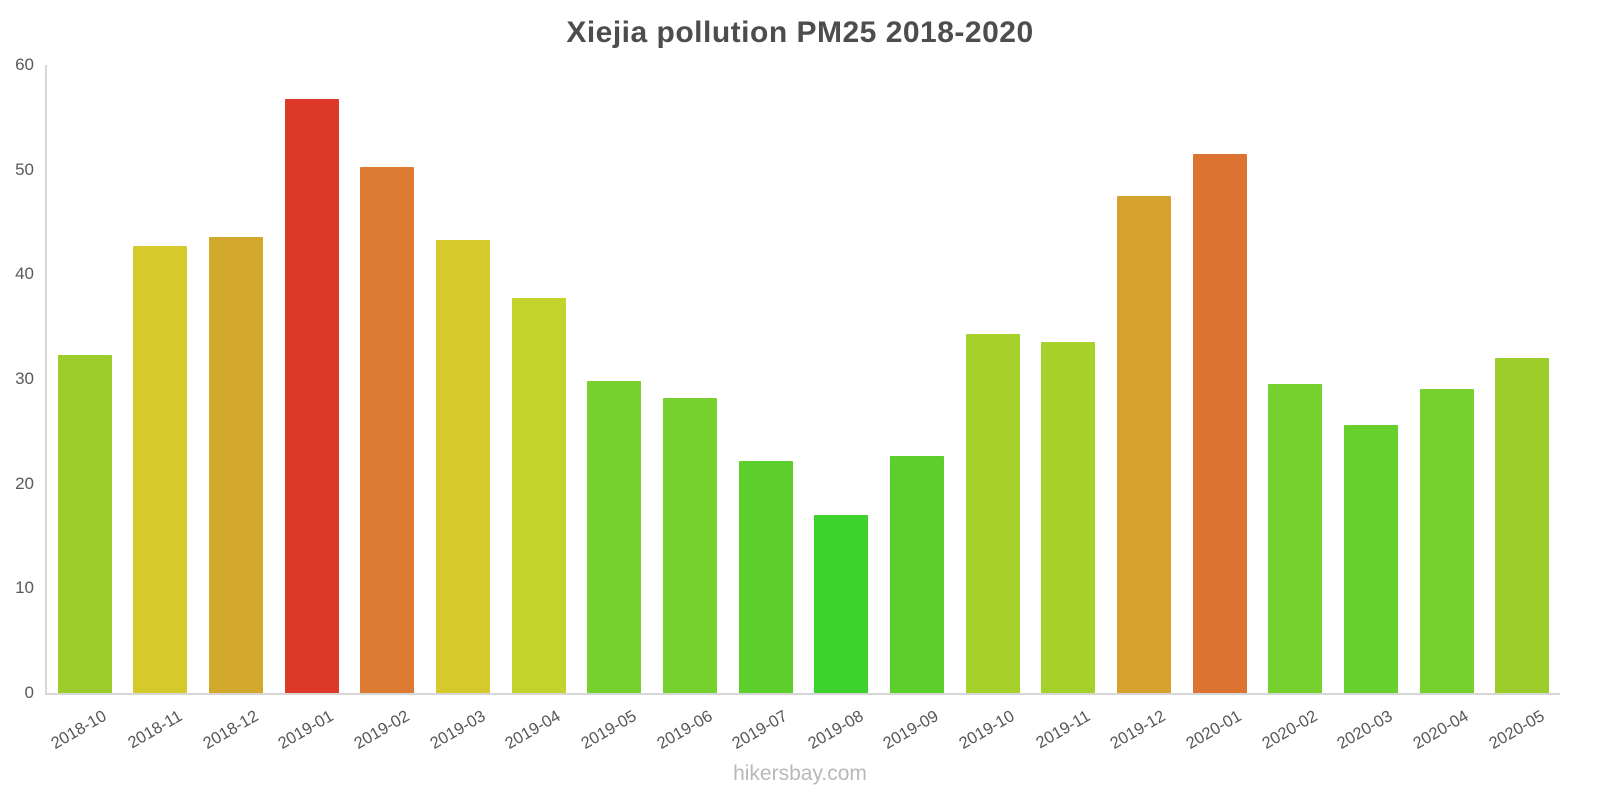 The width and height of the screenshot is (1600, 800). I want to click on bar-slot: 2019-07, so click(766, 409).